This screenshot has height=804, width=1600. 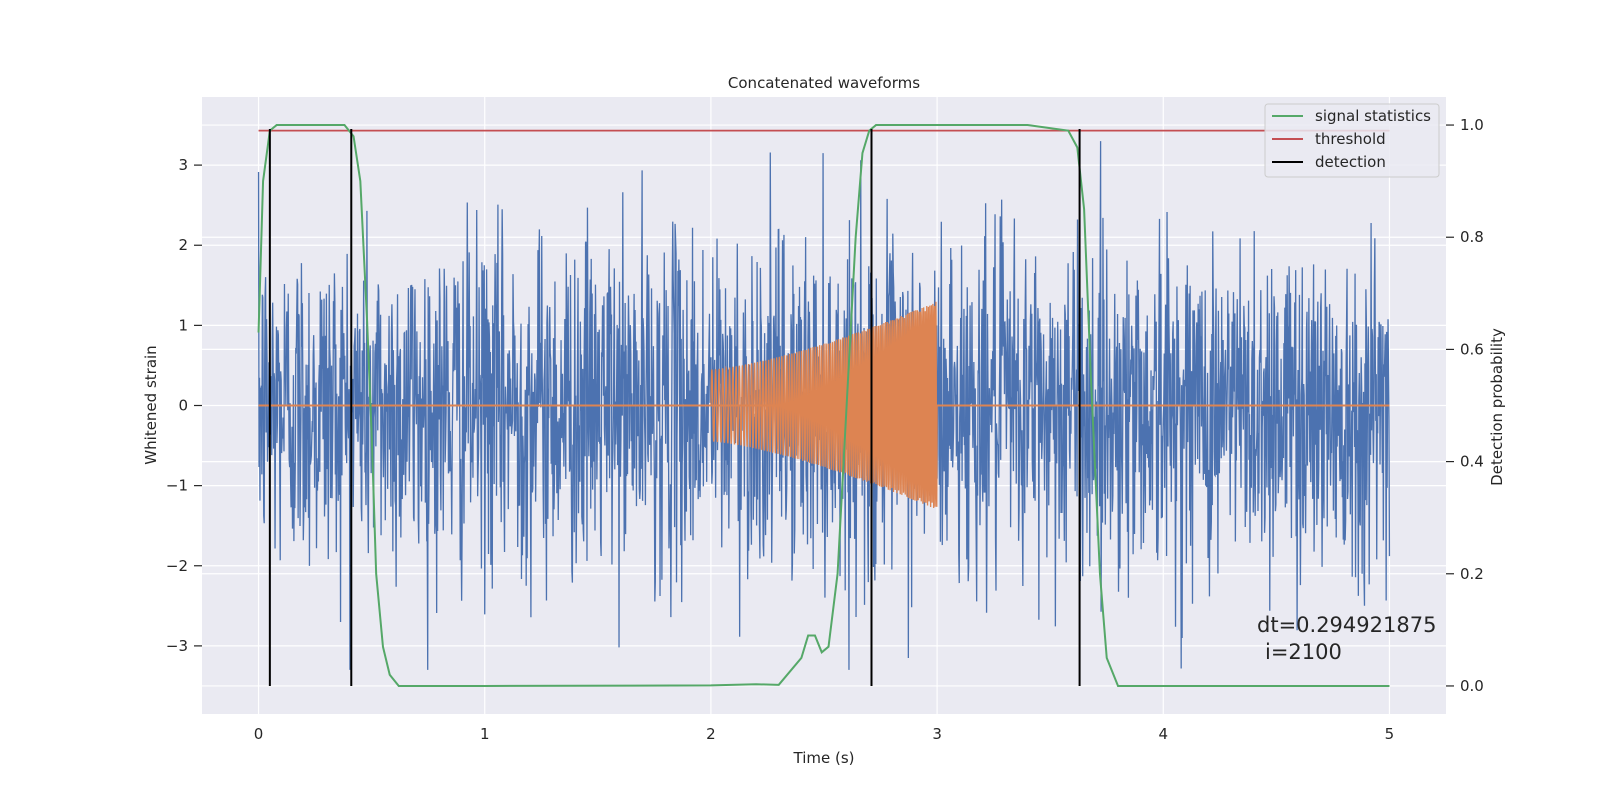 I want to click on y2-tick-label: 0.0, so click(x=1472, y=686).